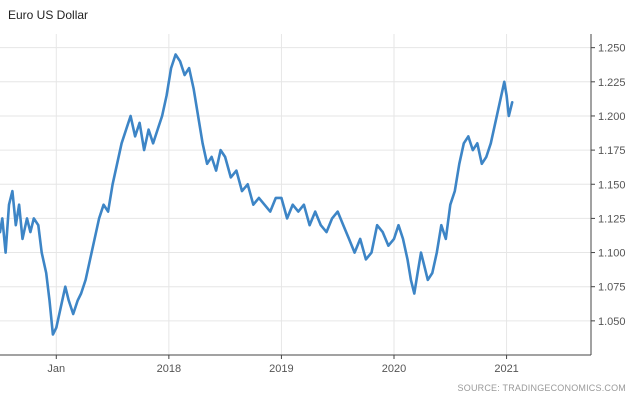  I want to click on source-label: SOURCE: TRADINGECONOMICS.COM, so click(541, 388).